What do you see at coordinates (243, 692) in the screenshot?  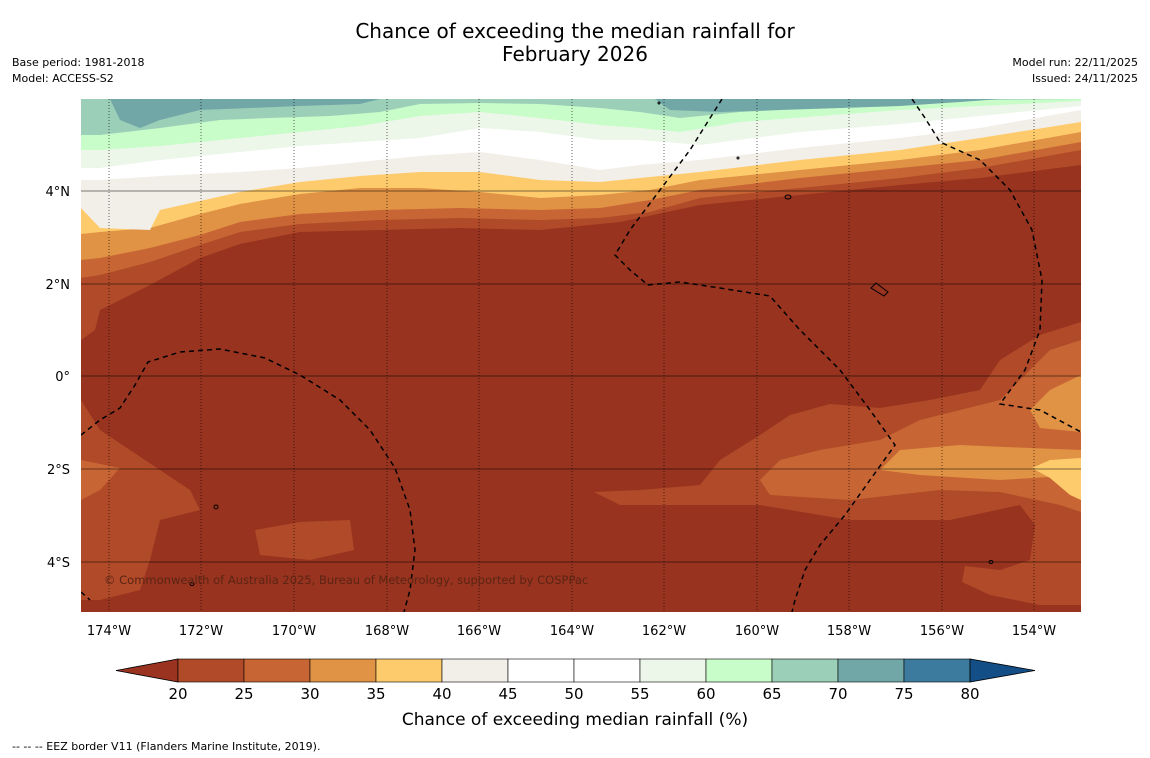 I see `colorbar-tick-label: 25` at bounding box center [243, 692].